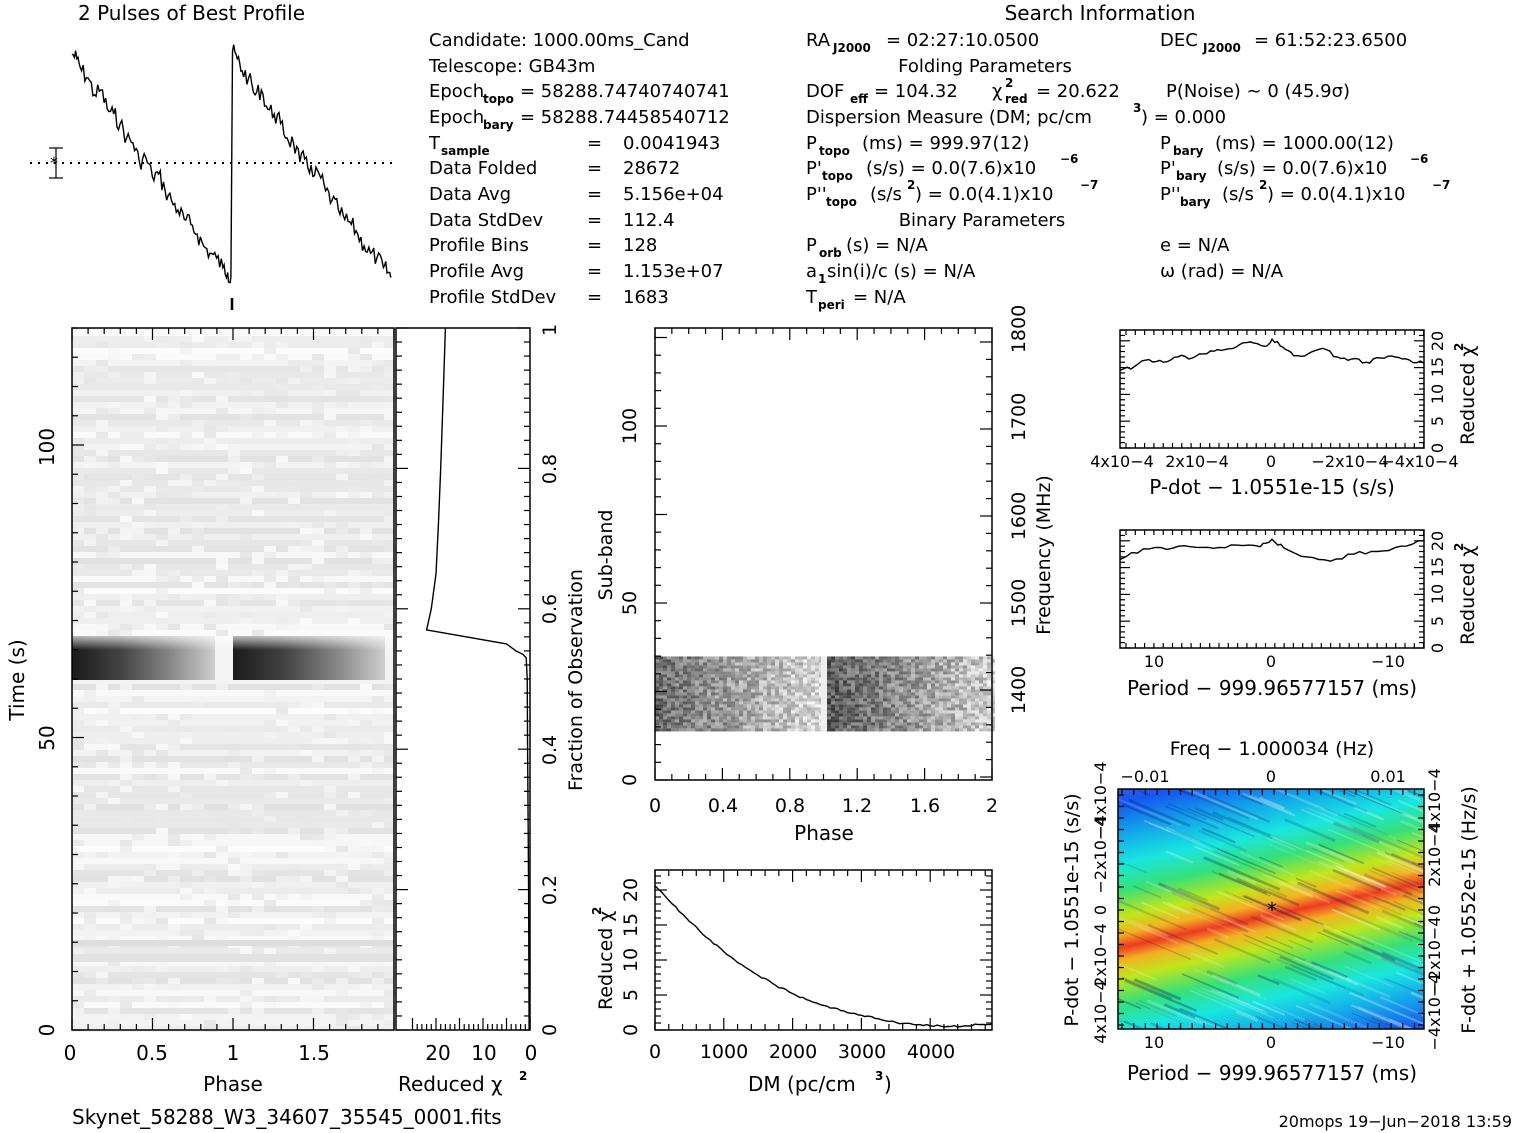 This screenshot has height=1133, width=1517. I want to click on pdot-period-image, so click(1271, 909).